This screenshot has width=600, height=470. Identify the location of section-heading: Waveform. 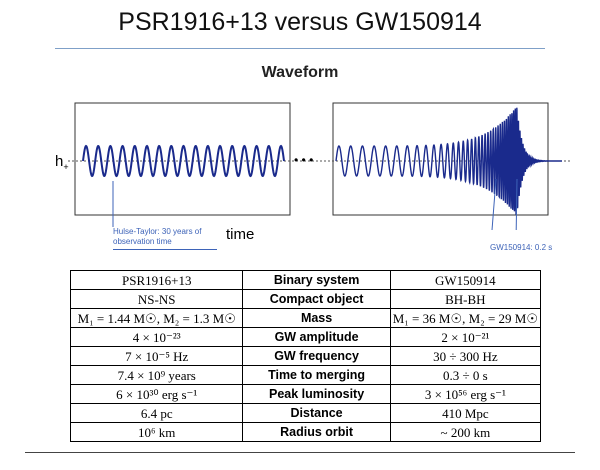
(300, 72).